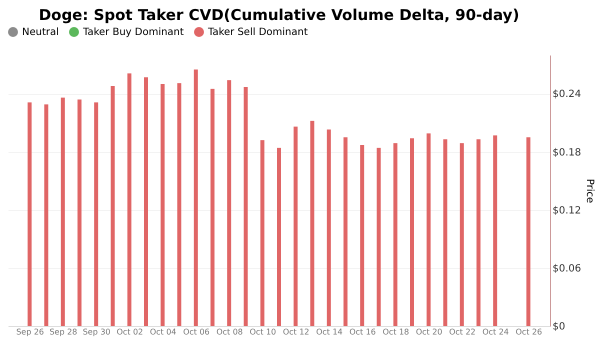 The height and width of the screenshot is (341, 600). I want to click on x-tick-label: Oct 14, so click(329, 332).